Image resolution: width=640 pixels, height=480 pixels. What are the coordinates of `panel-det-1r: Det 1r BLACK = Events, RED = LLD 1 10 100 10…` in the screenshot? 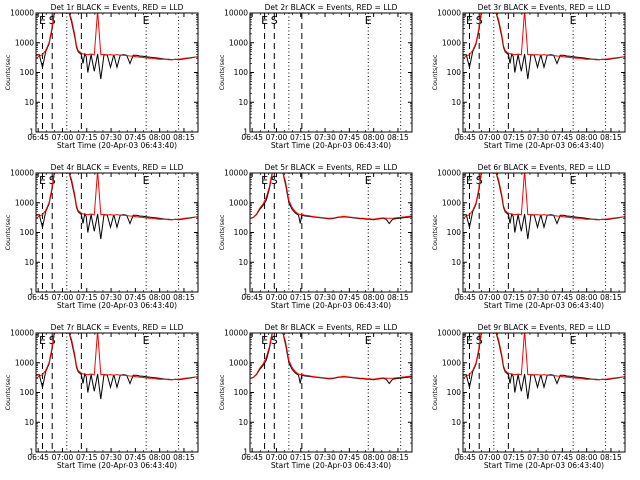 It's located at (101, 76).